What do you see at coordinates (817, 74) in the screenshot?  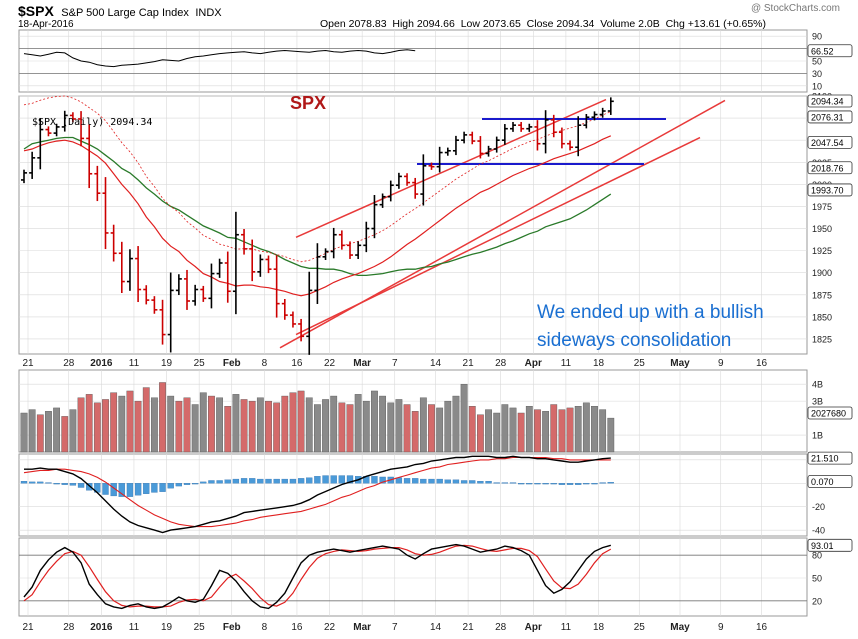 I see `rsi-tick-label: 30` at bounding box center [817, 74].